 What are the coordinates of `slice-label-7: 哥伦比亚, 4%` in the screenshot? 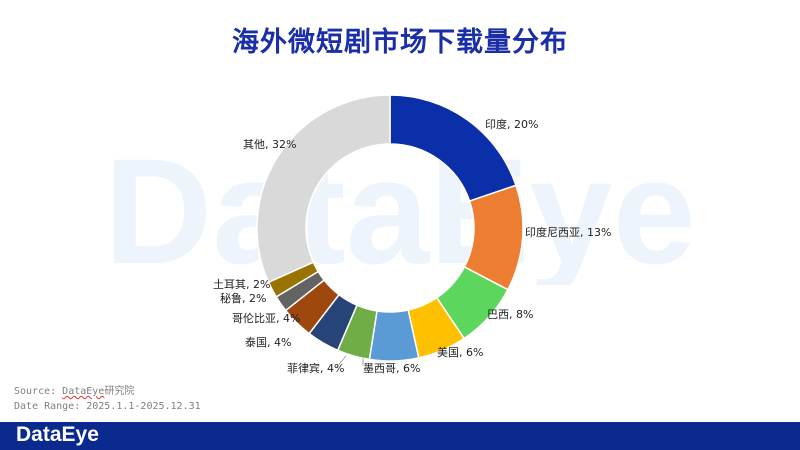 It's located at (266, 318).